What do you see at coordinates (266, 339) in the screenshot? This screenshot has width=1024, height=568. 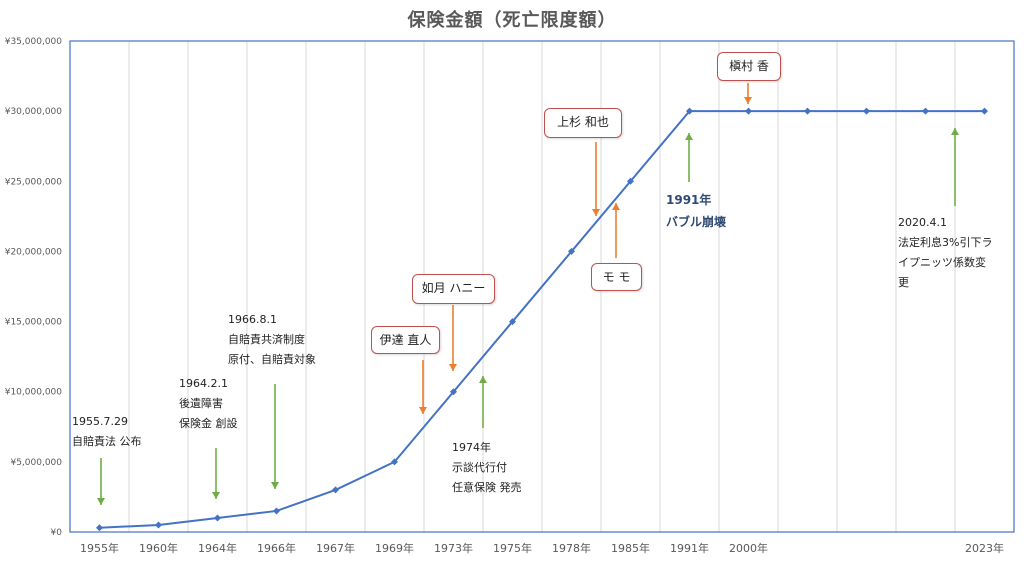 I see `annotation-1966-line: 自賠責共済制度` at bounding box center [266, 339].